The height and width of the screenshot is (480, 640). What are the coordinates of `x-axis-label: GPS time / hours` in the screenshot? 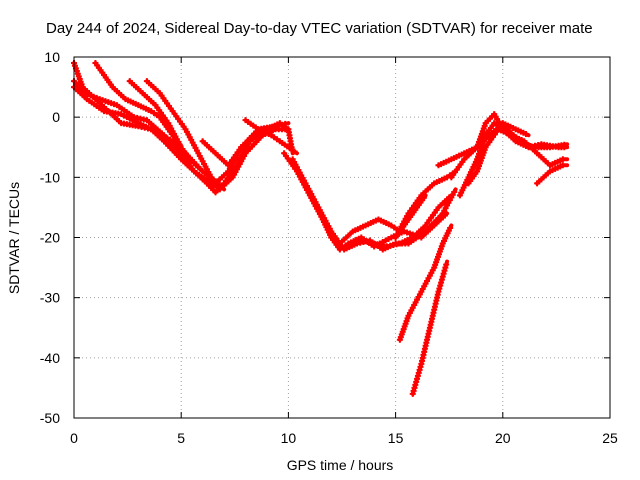 It's located at (340, 465).